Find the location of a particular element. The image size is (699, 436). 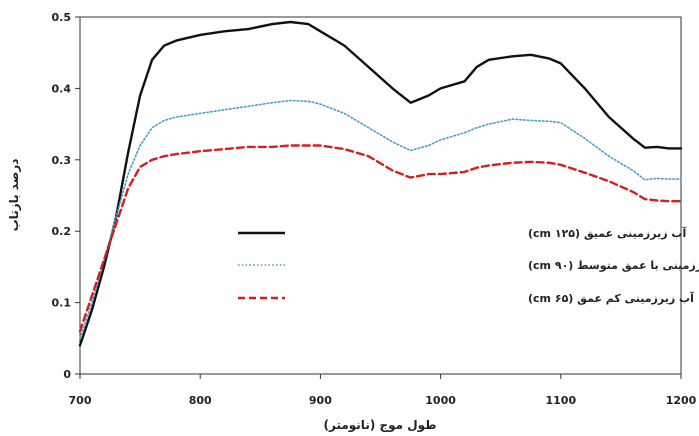

x-axis-ticks: 700 800 900 1000 1100 1200 is located at coordinates (383, 390).